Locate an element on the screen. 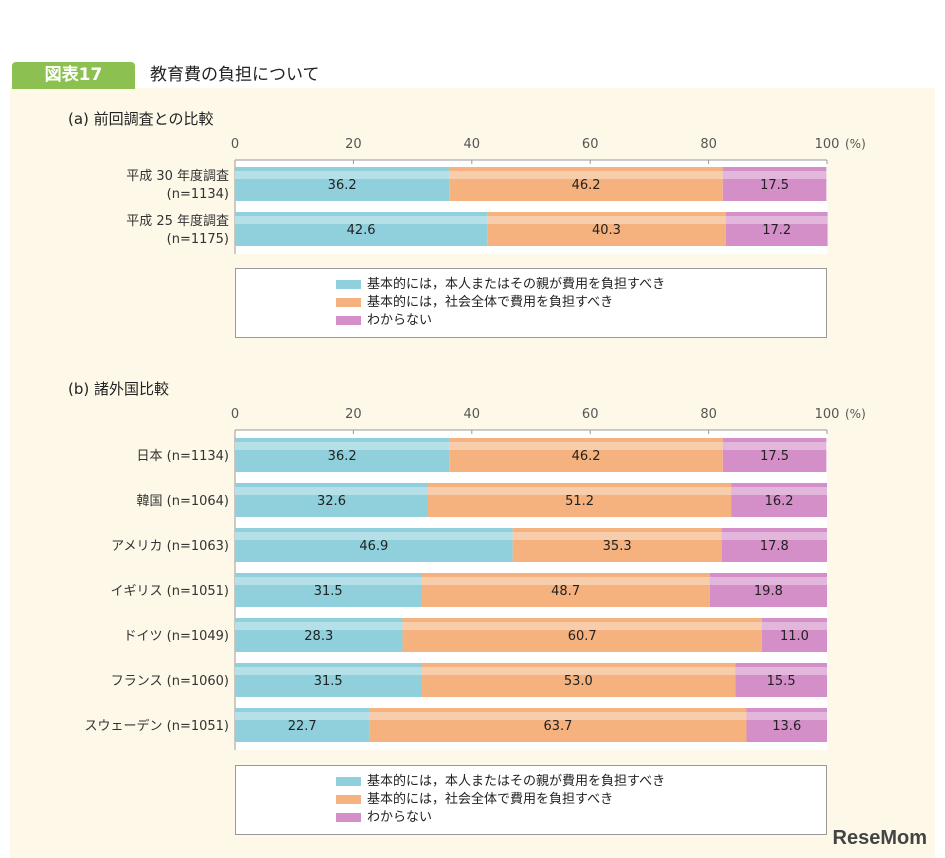 The width and height of the screenshot is (945, 858). data-label: 35.3 is located at coordinates (617, 546).